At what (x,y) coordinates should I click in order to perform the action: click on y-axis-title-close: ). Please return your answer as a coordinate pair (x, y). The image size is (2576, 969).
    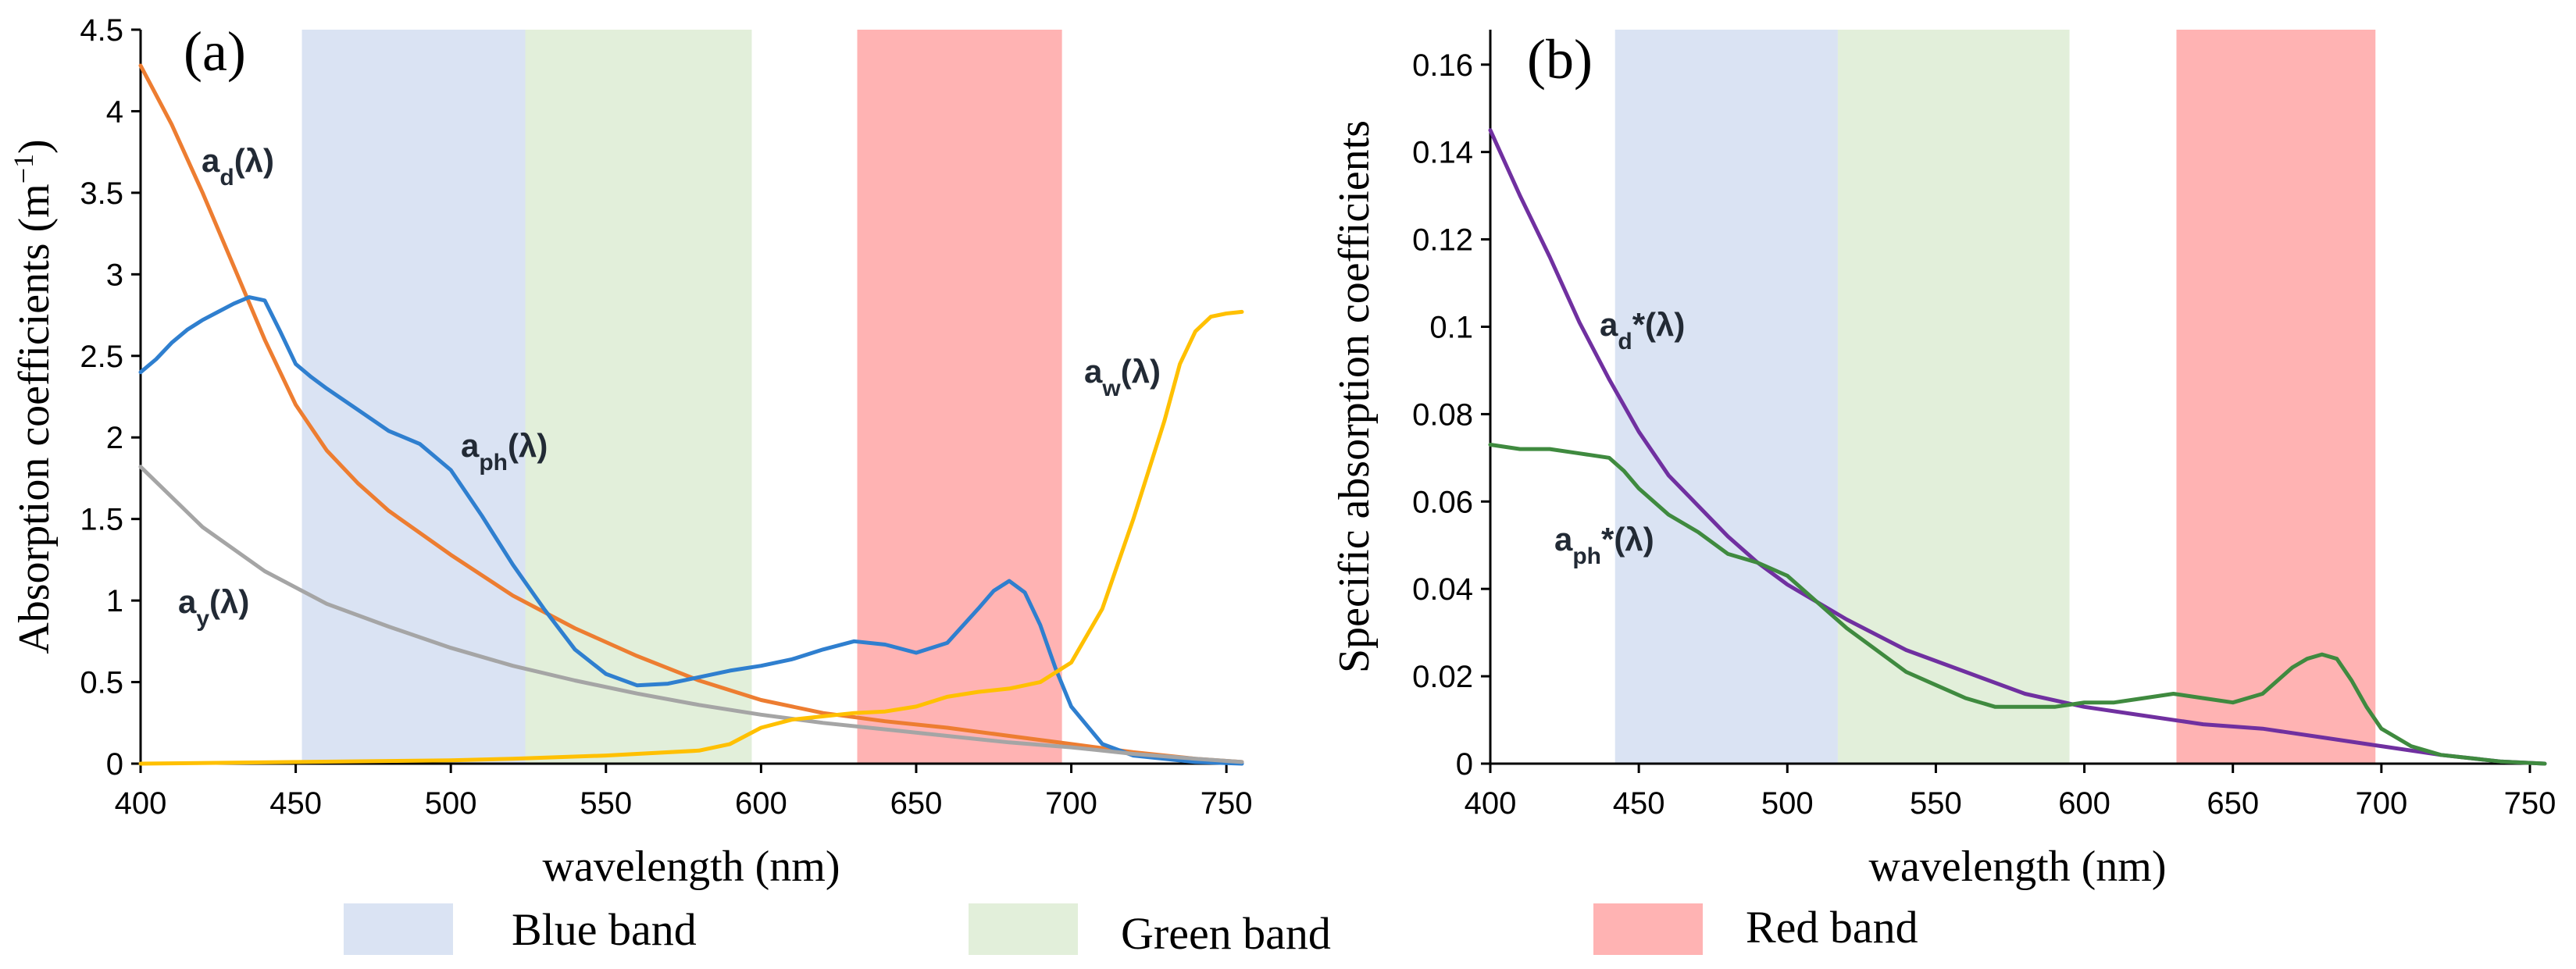
    Looking at the image, I should click on (34, 146).